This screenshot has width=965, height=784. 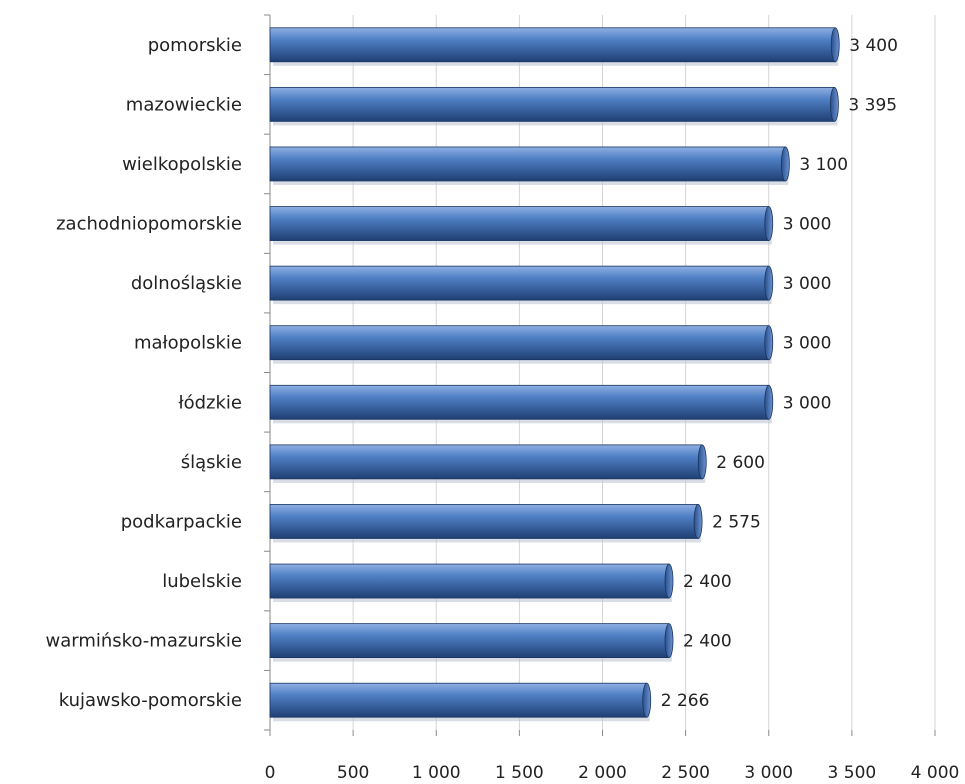 I want to click on value-label: 2 600, so click(x=740, y=463).